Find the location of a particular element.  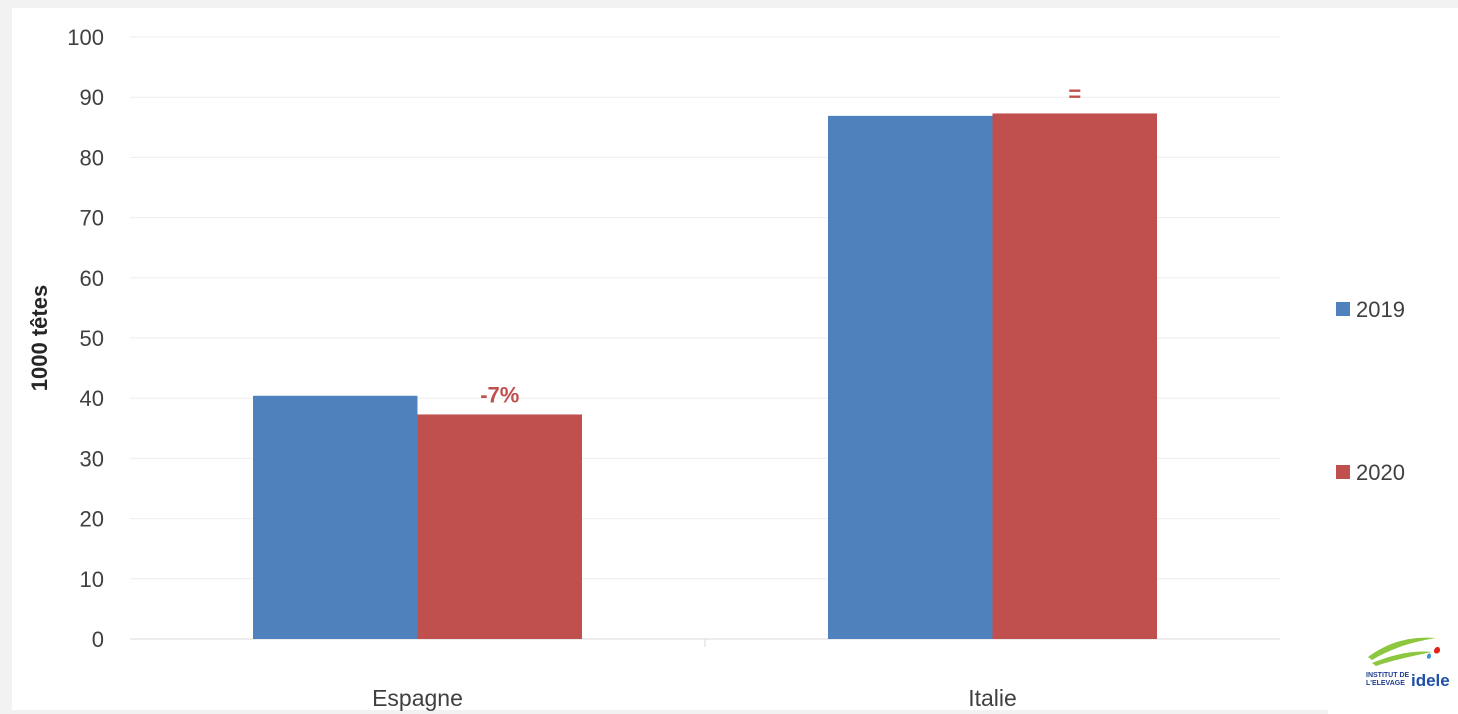

y-tick-label: 0 is located at coordinates (98, 639).